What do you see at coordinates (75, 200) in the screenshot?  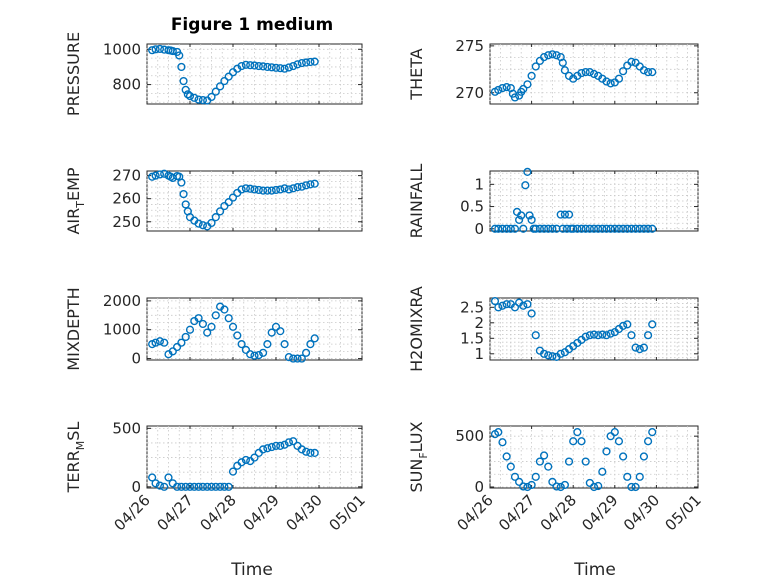 I see `y-axis-label: AIRTEMP` at bounding box center [75, 200].